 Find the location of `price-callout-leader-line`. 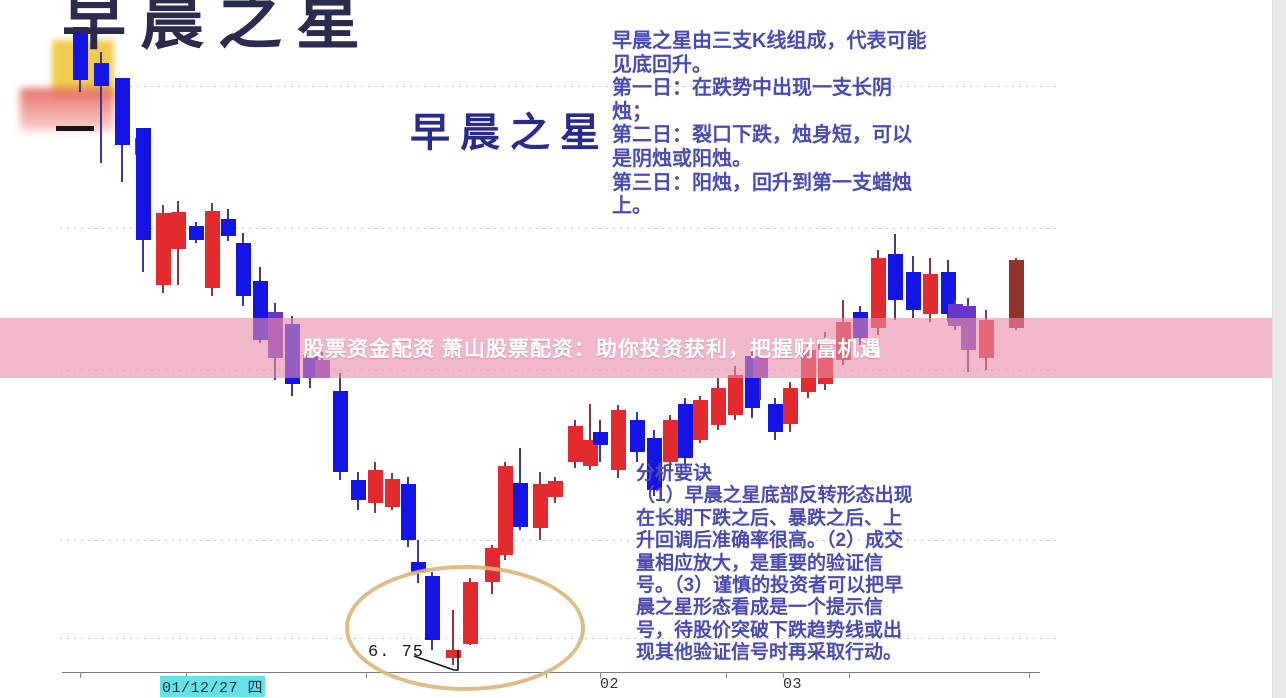

price-callout-leader-line is located at coordinates (436, 660).